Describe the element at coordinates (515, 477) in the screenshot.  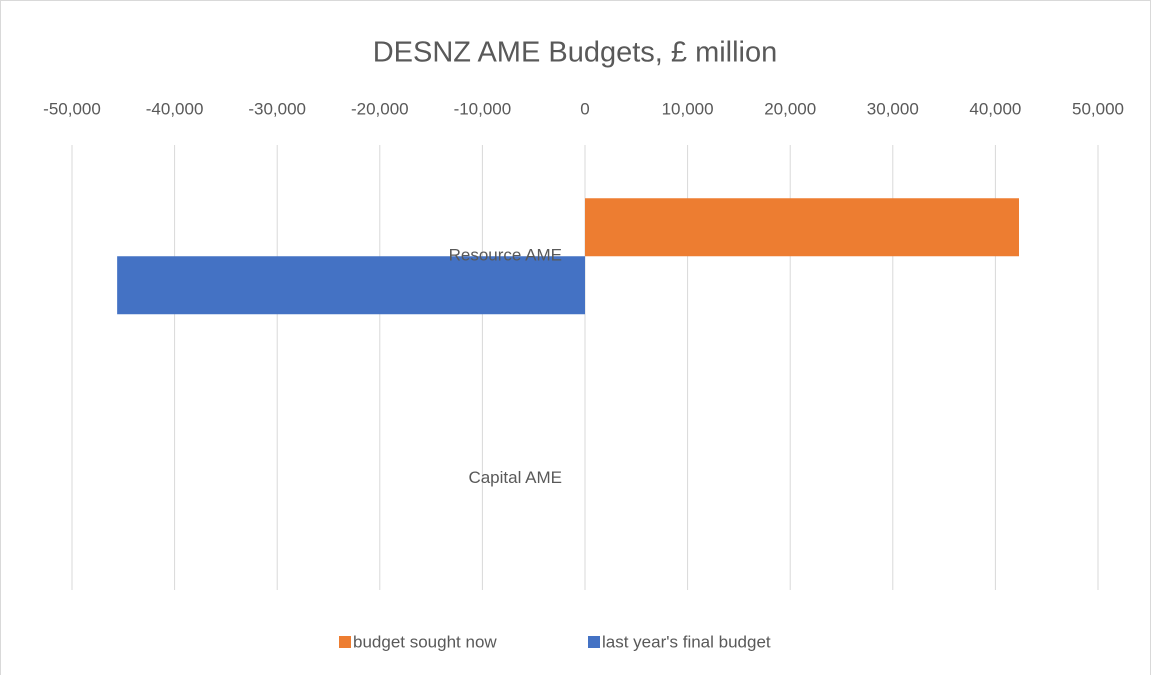
I see `y-tick-label: Capital AME` at that location.